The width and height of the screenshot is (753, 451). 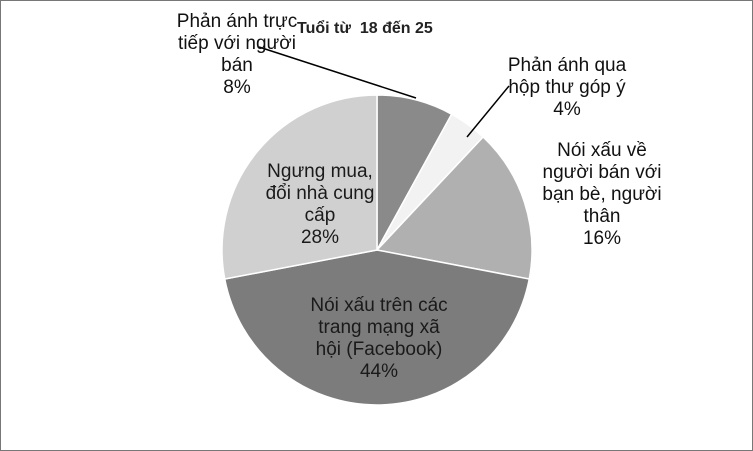 I want to click on slice-label-line: trang mạng xã, so click(x=379, y=327).